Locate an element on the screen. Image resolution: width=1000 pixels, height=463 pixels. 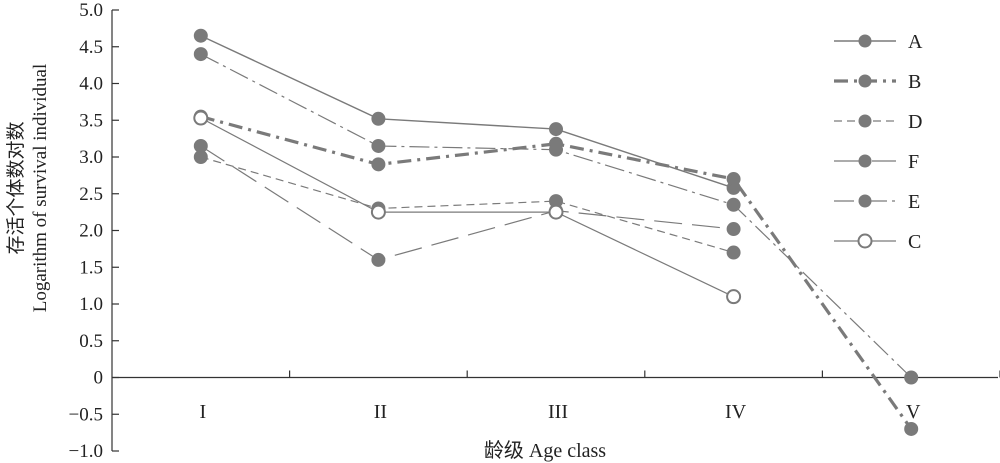
y-tick-label: −1.0 is located at coordinates (86, 451).